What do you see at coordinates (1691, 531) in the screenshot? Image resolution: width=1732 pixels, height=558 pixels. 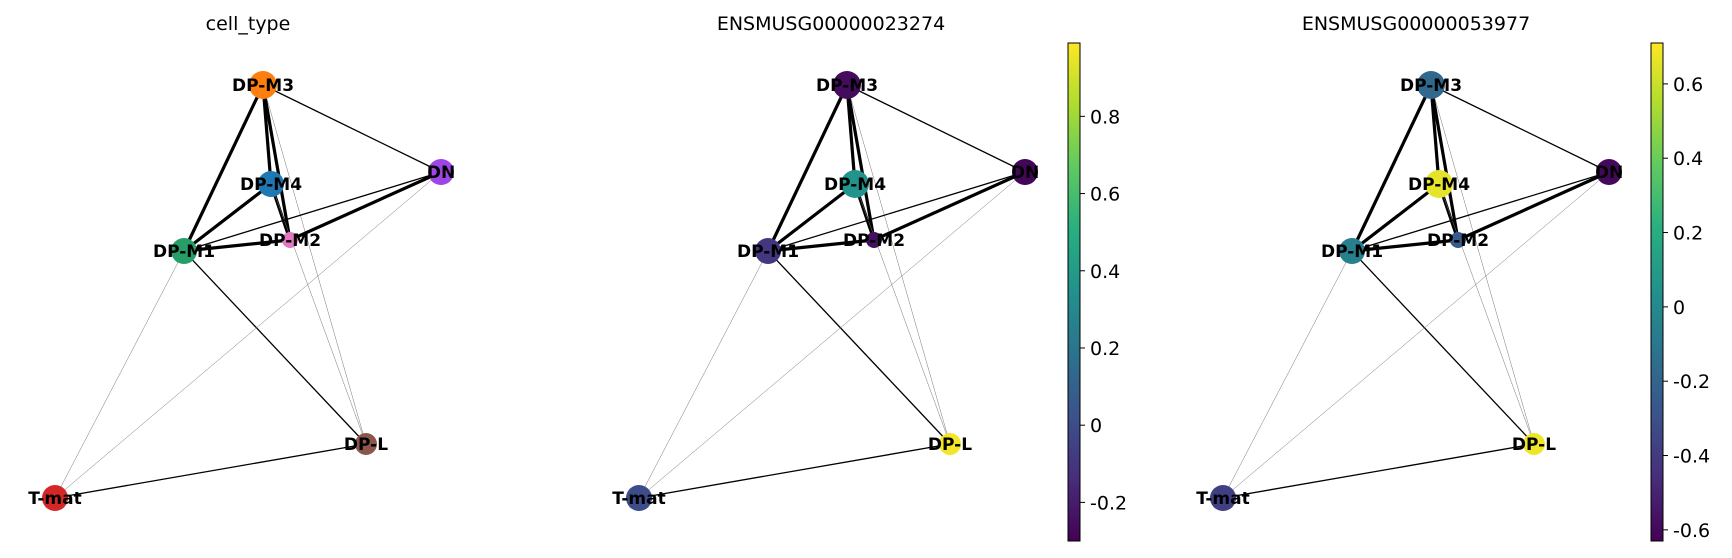 I see `colorbar-tick-label: -0.6` at bounding box center [1691, 531].